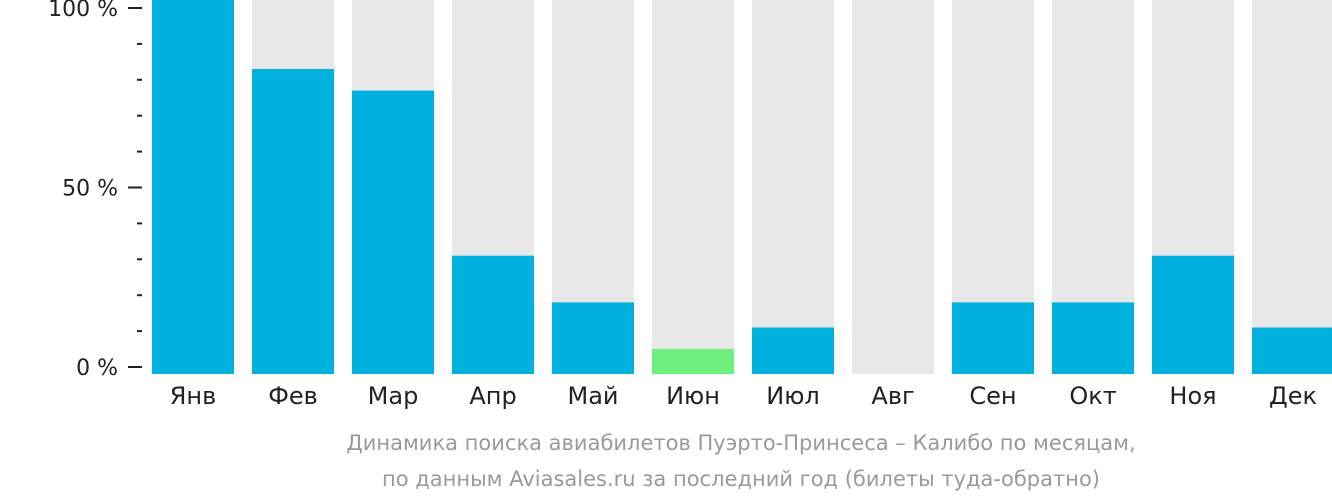 This screenshot has width=1332, height=502. What do you see at coordinates (693, 396) in the screenshot?
I see `x-category-label: Июн` at bounding box center [693, 396].